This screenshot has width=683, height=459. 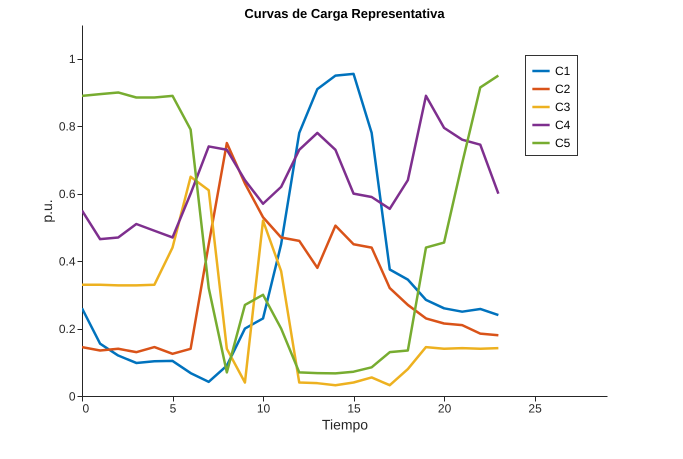 I want to click on x-tick-label: 25, so click(x=535, y=409).